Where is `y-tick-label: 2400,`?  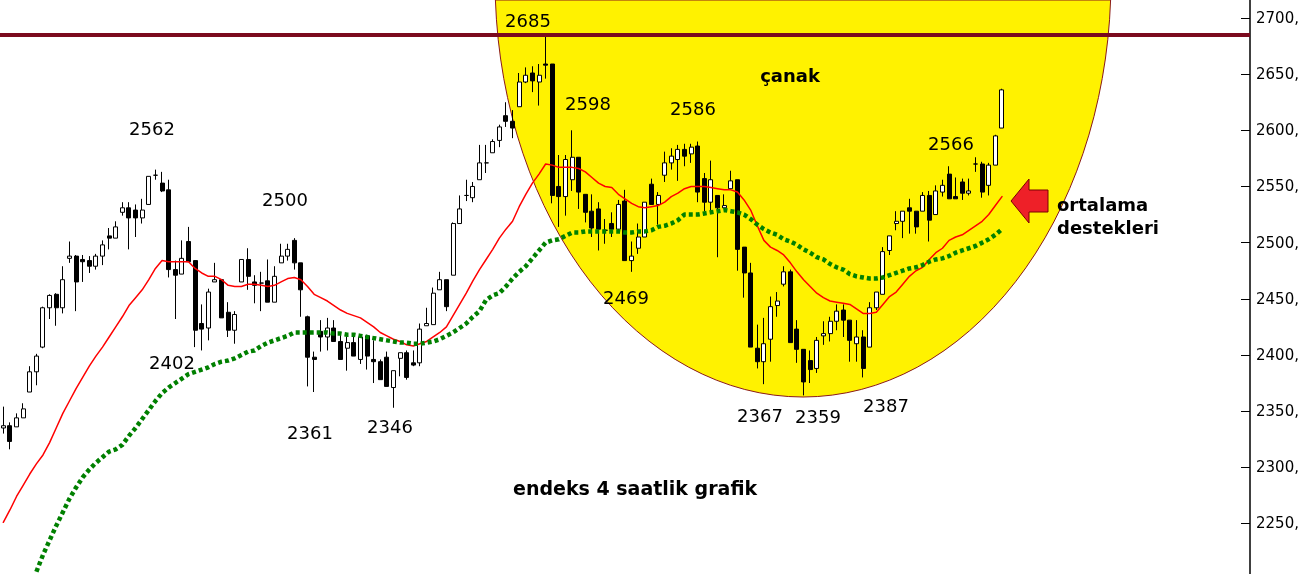 y-tick-label: 2400, is located at coordinates (1277, 354).